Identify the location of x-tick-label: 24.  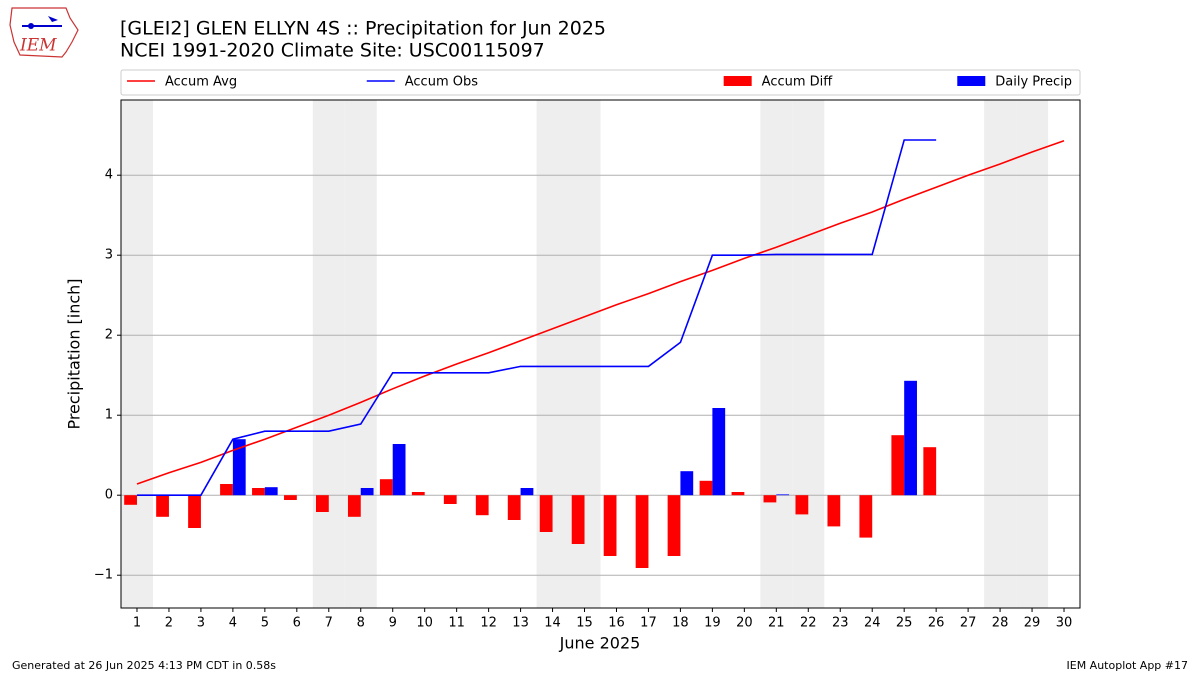
(872, 623).